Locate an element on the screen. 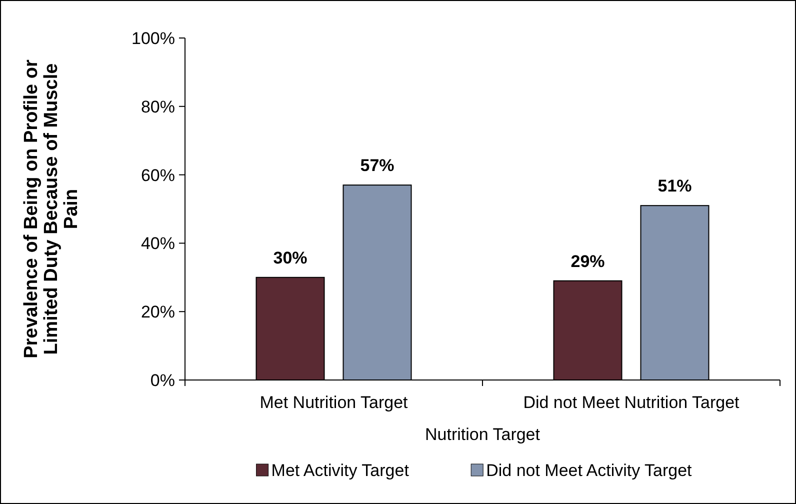  y-tick-label: 40% is located at coordinates (157, 244).